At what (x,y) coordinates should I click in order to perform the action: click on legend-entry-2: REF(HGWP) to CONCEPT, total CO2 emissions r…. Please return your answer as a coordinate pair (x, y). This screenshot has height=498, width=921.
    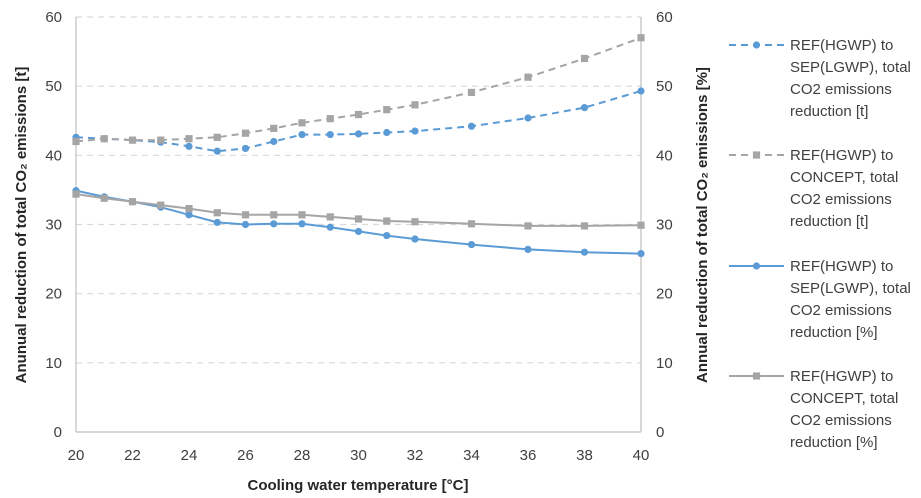
    Looking at the image, I should click on (813, 188).